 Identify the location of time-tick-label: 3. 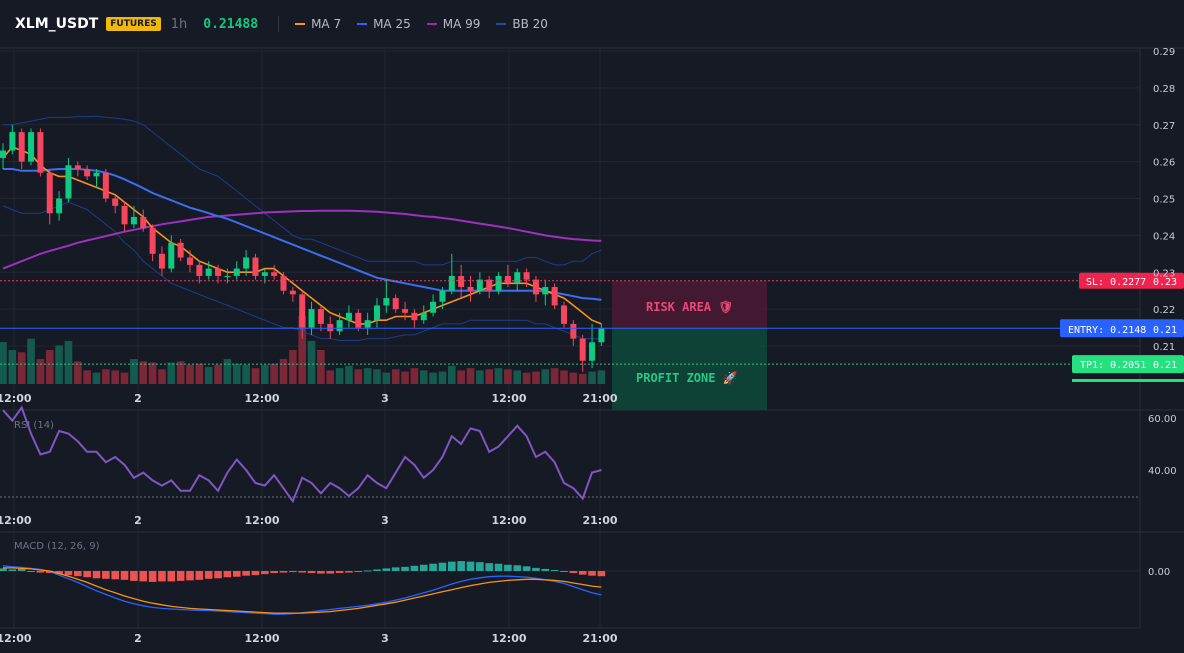
(385, 520).